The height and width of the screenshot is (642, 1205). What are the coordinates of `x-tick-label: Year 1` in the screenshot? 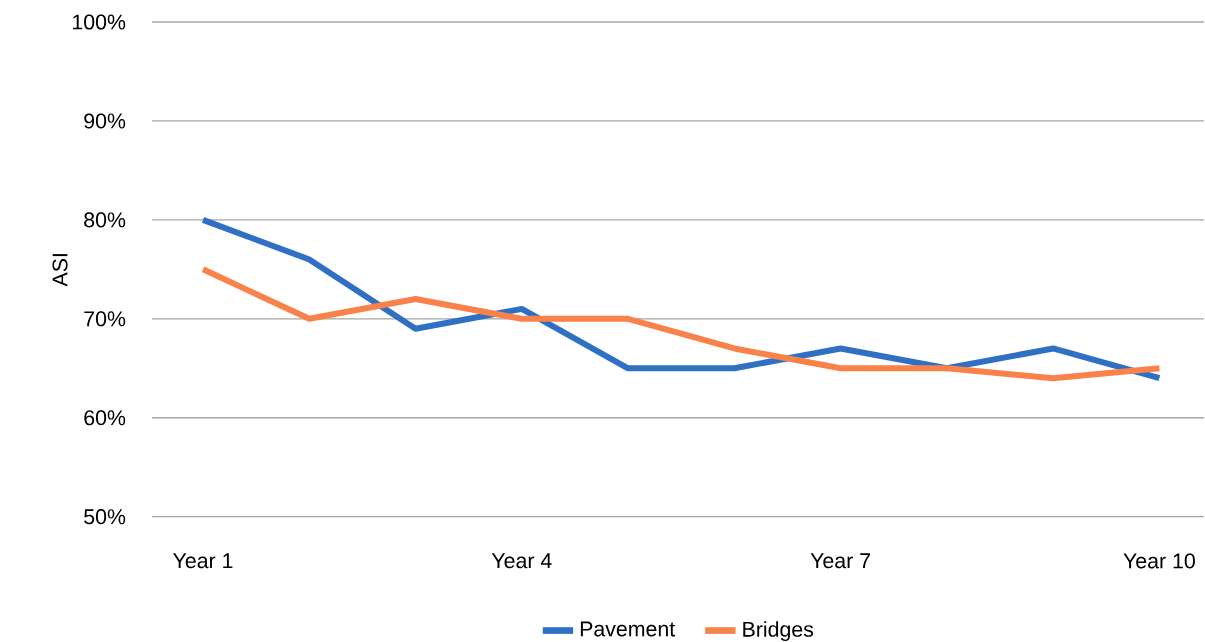 It's located at (203, 561).